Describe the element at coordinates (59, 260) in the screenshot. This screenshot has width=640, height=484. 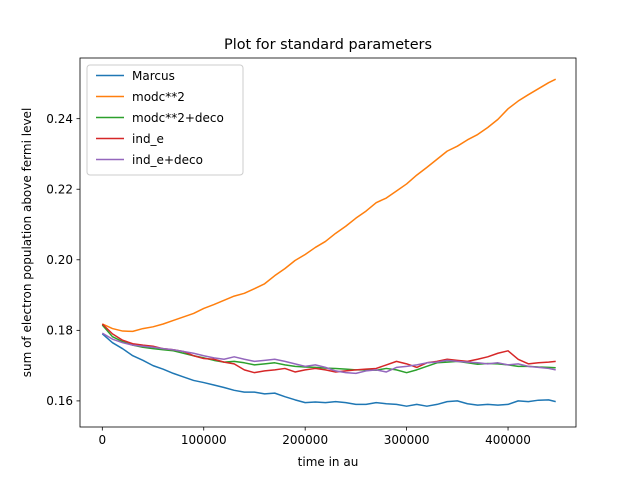
I see `y-tick-label: 0.20` at that location.